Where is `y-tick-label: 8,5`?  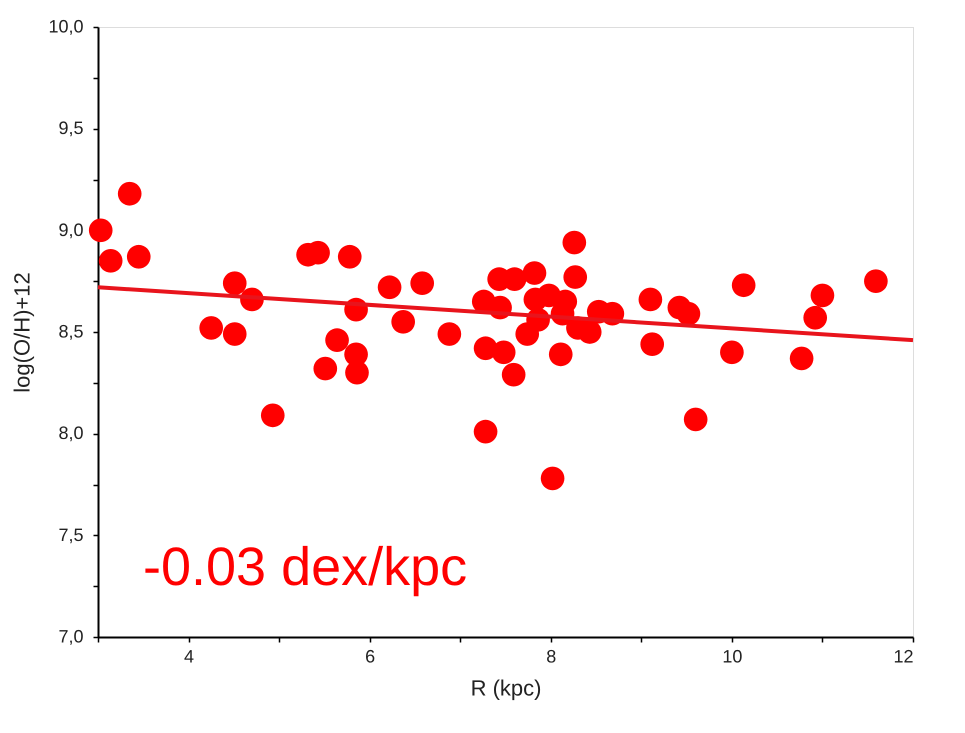
y-tick-label: 8,5 is located at coordinates (71, 332).